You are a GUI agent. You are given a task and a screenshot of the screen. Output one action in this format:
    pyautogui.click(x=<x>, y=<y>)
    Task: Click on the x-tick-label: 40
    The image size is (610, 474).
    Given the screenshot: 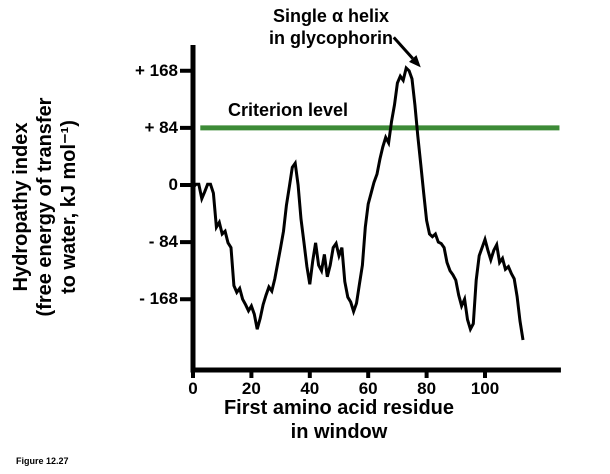 What is the action you would take?
    pyautogui.click(x=310, y=388)
    